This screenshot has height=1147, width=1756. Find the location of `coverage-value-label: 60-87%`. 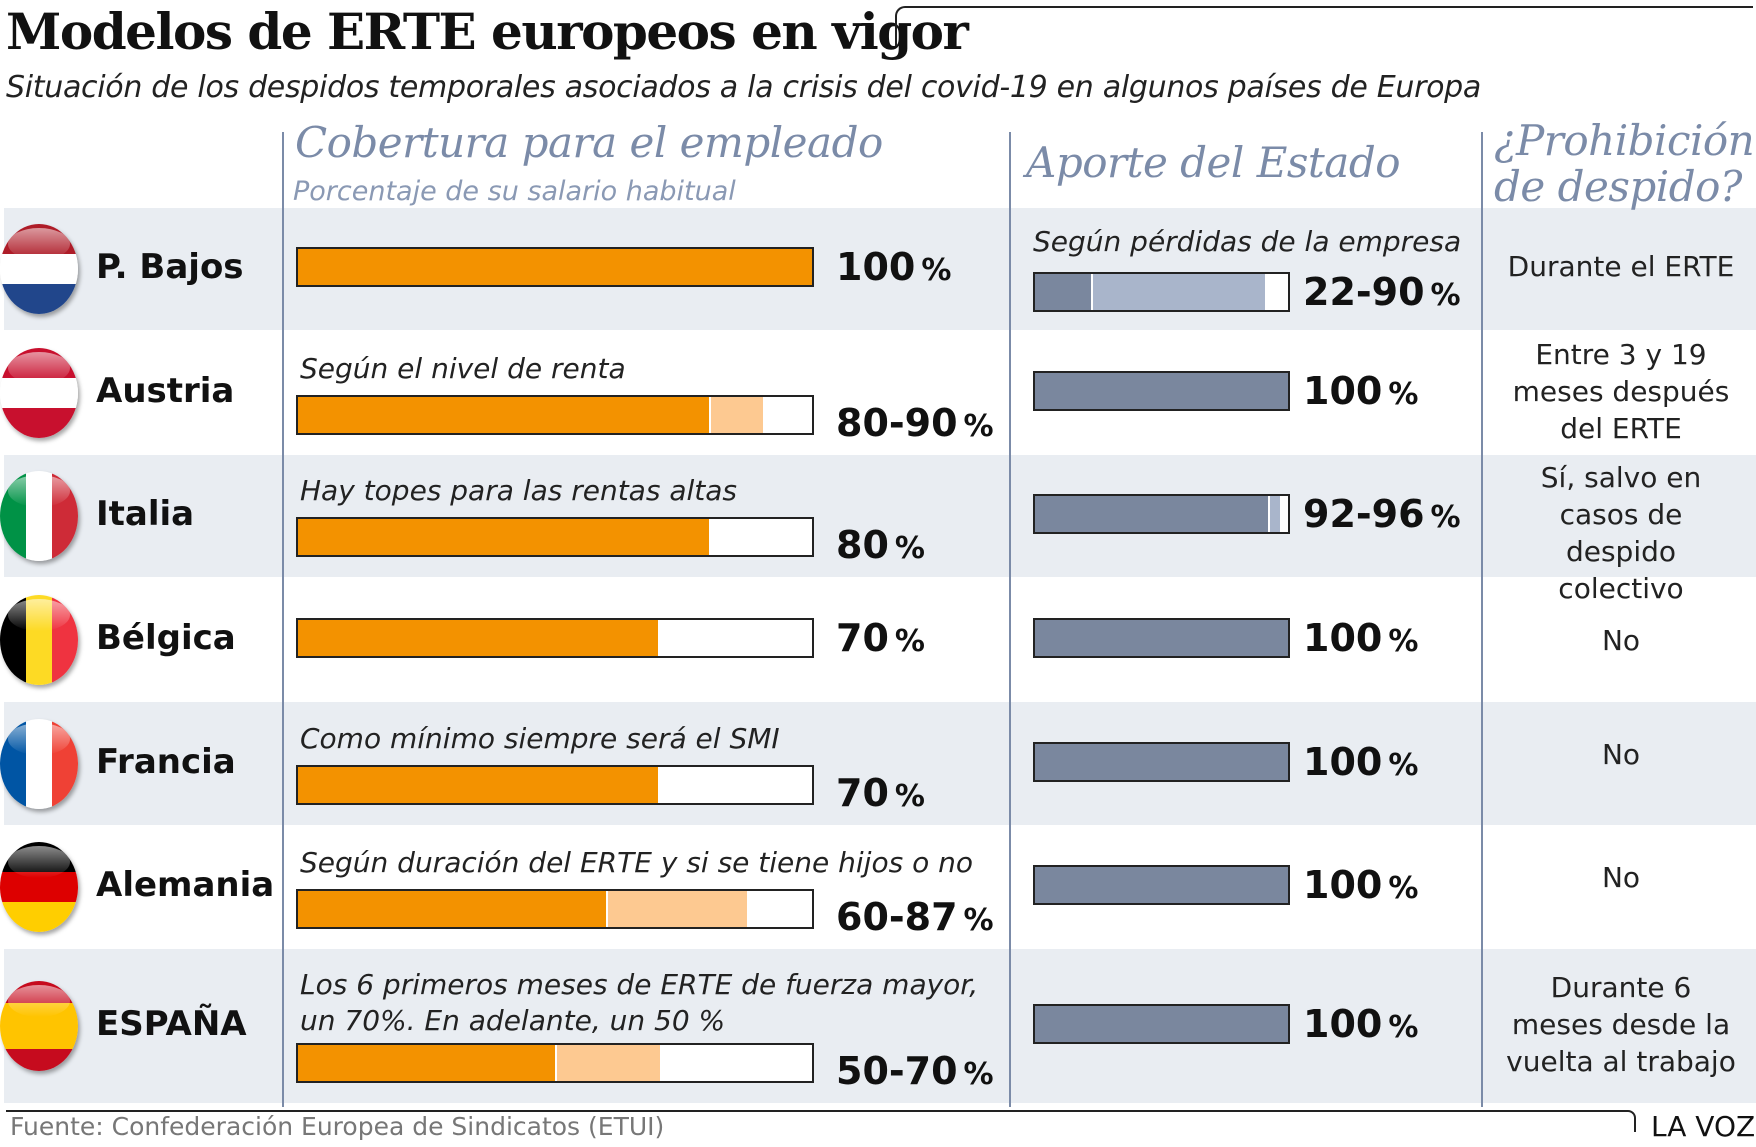

coverage-value-label: 60-87% is located at coordinates (915, 917).